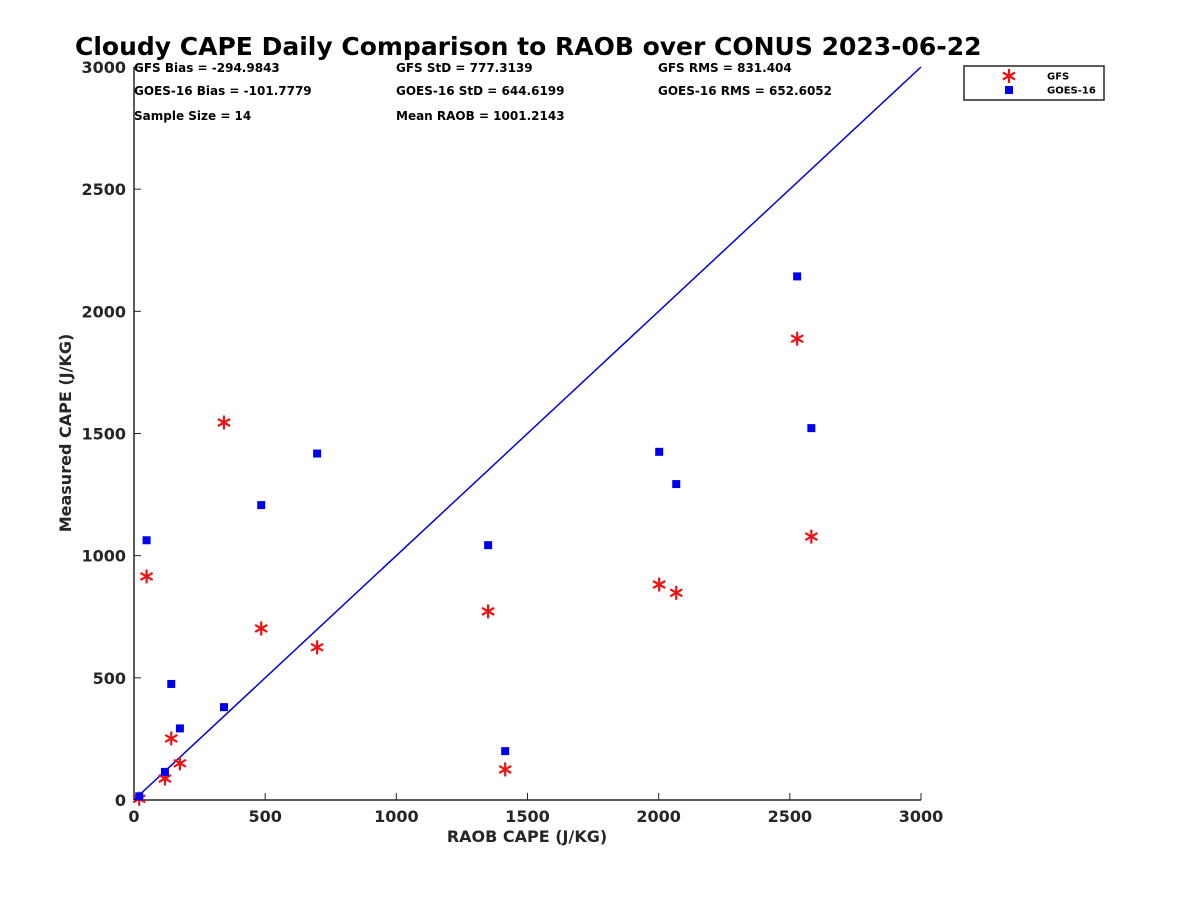  What do you see at coordinates (264, 816) in the screenshot?
I see `x-tick-label: 500` at bounding box center [264, 816].